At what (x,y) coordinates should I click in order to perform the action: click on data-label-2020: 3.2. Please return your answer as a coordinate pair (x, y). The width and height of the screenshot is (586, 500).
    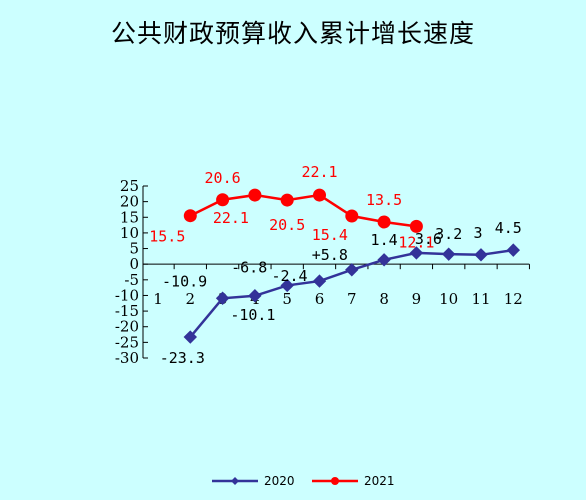
    Looking at the image, I should click on (448, 234).